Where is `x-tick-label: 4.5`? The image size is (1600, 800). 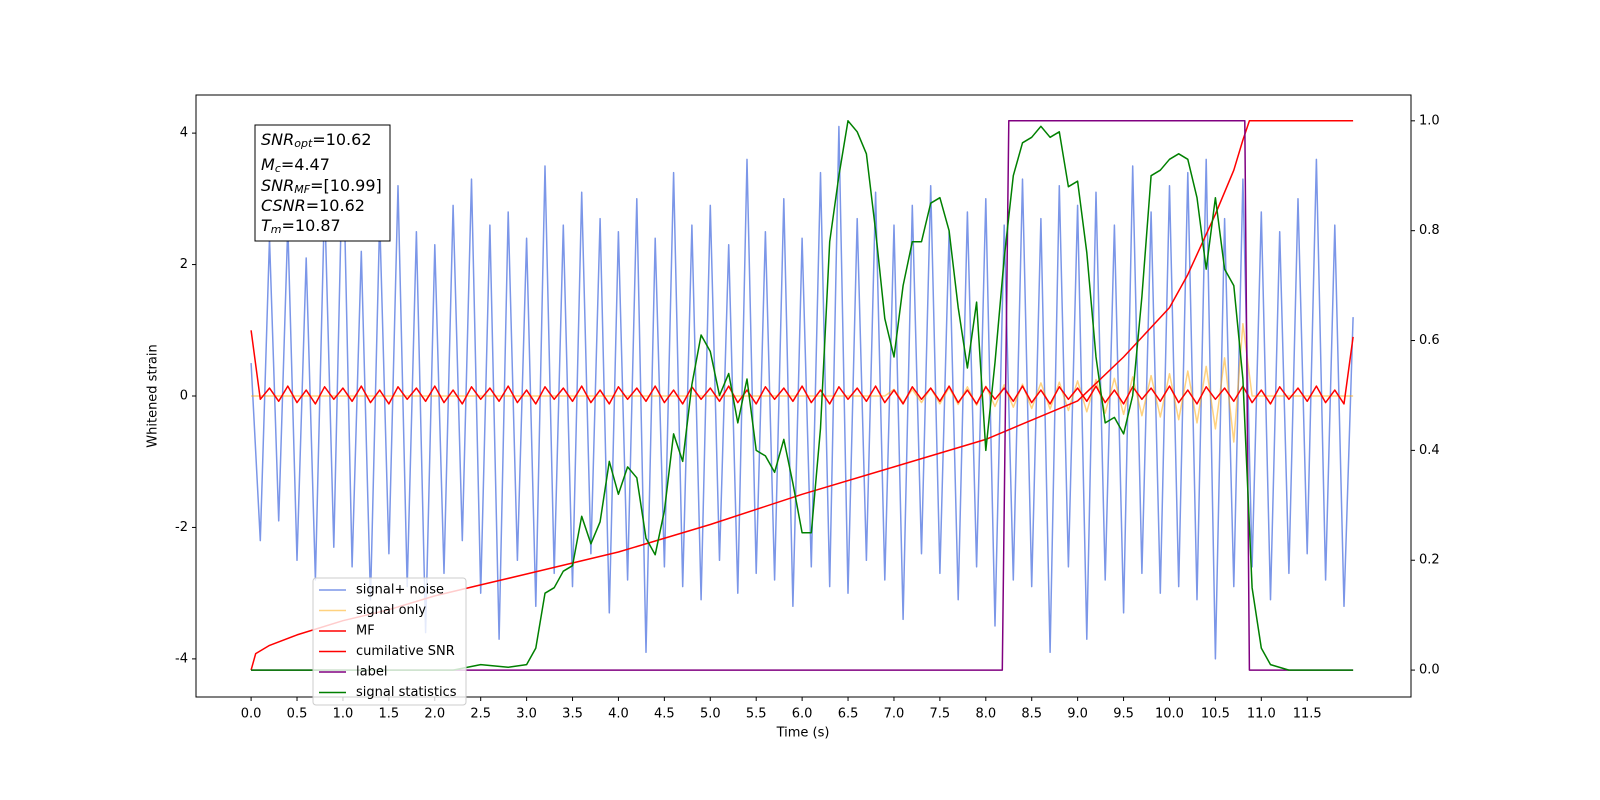
x-tick-label: 4.5 is located at coordinates (664, 714).